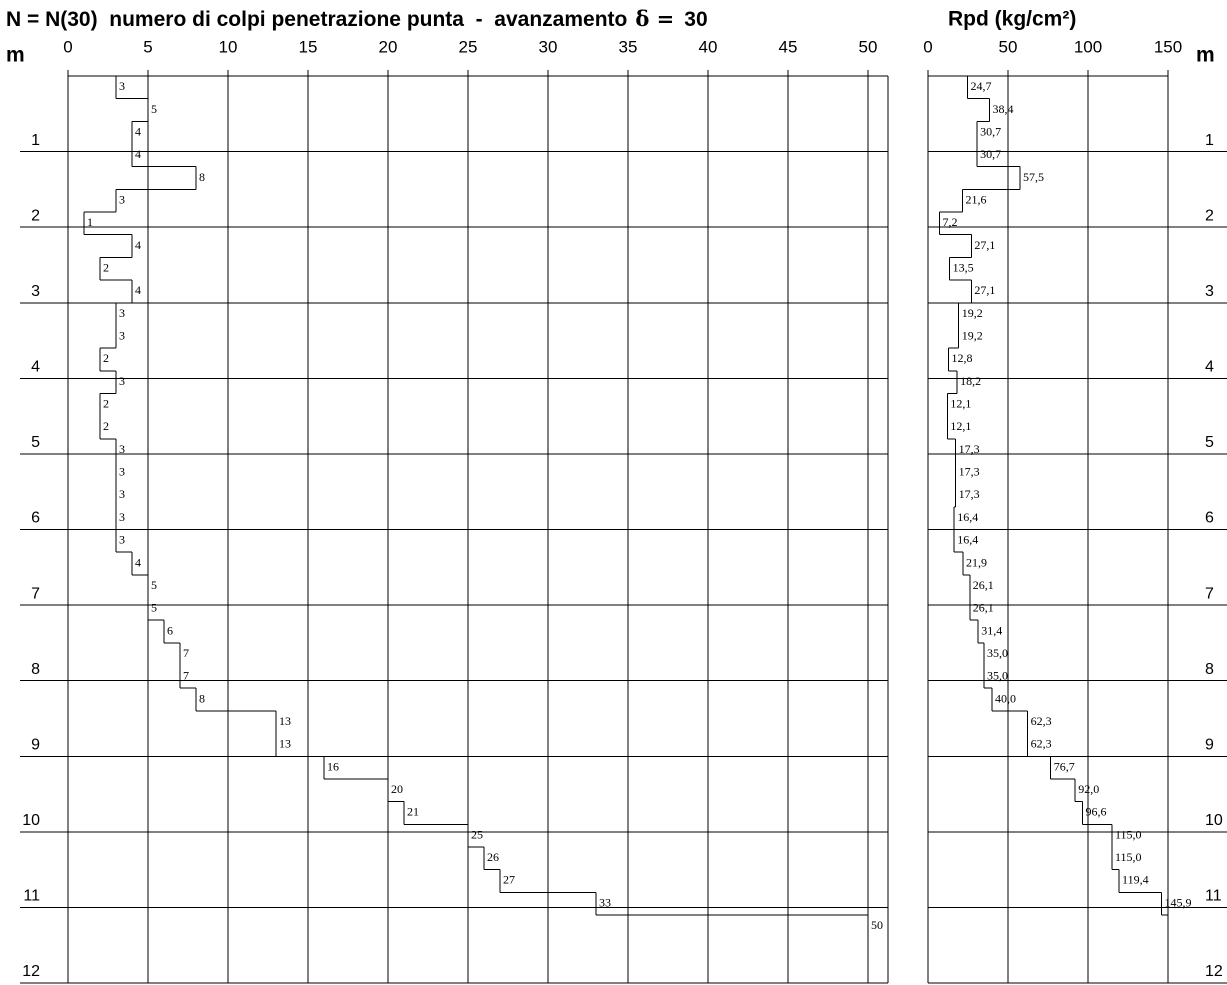 This screenshot has width=1227, height=985. What do you see at coordinates (35, 215) in the screenshot?
I see `y-tick-label: 2` at bounding box center [35, 215].